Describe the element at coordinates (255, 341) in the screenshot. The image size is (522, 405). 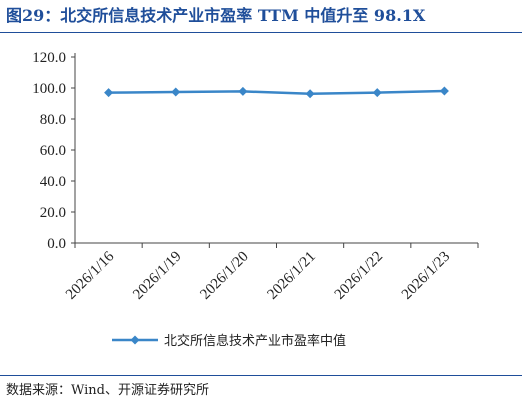
I see `legend-label: 北交所信息技术产业市盈率中值` at that location.